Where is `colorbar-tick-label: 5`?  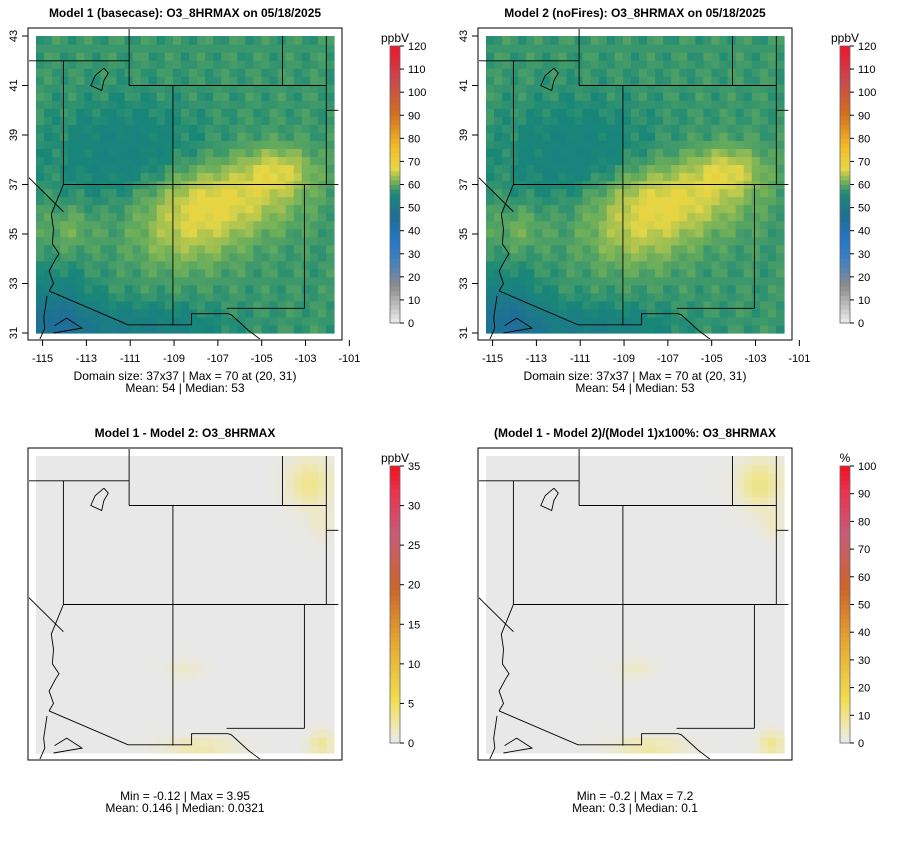
colorbar-tick-label: 5 is located at coordinates (411, 704).